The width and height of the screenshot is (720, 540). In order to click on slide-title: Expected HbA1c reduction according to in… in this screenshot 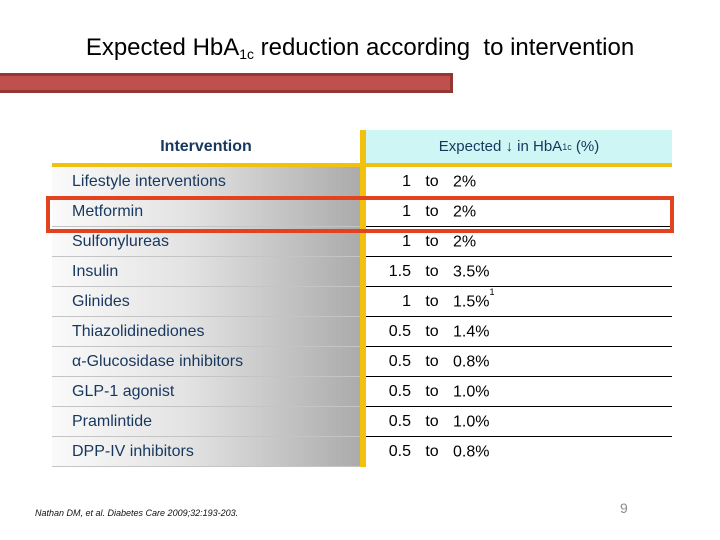, I will do `click(360, 51)`.